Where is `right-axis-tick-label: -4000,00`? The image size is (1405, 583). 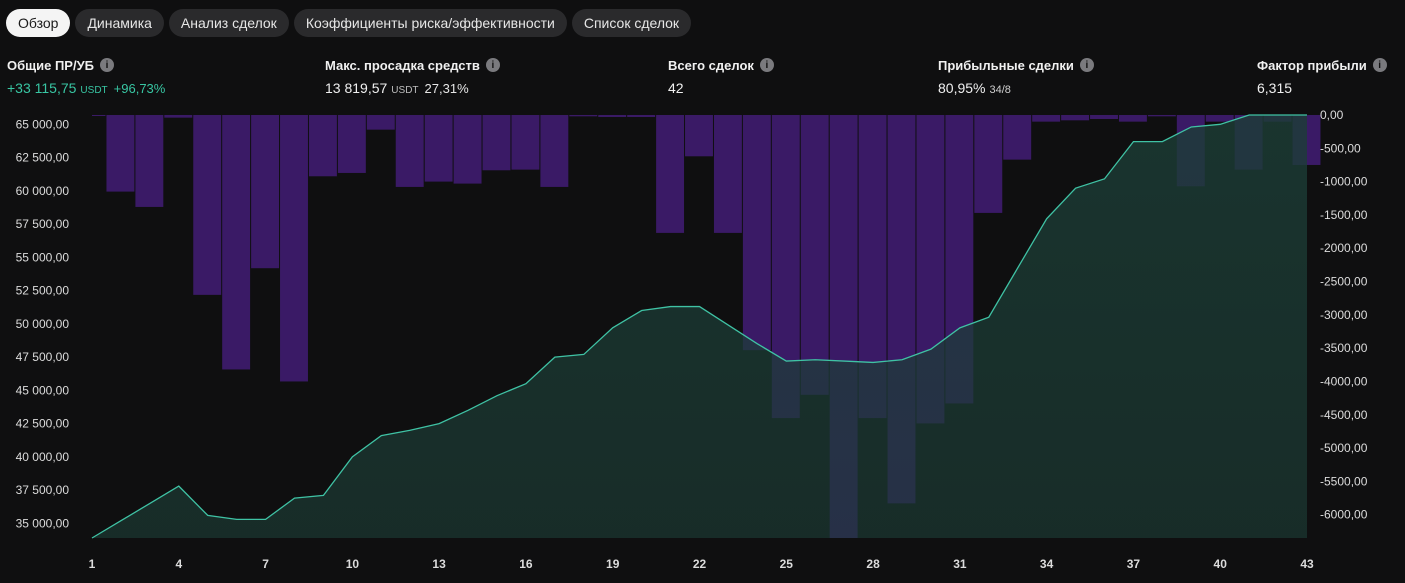
right-axis-tick-label: -4000,00 is located at coordinates (1344, 382).